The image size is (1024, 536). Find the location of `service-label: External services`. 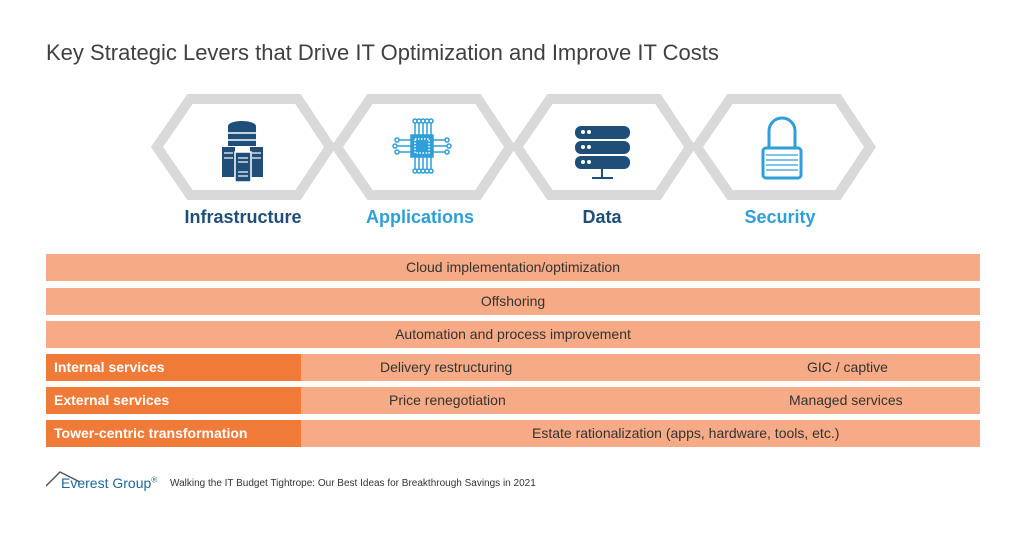

service-label: External services is located at coordinates (173, 400).